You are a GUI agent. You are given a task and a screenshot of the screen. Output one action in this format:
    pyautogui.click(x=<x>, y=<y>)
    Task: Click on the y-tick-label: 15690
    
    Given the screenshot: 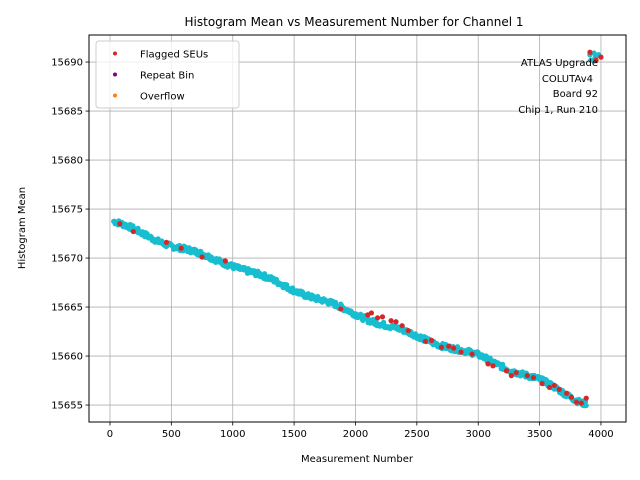 What is the action you would take?
    pyautogui.click(x=67, y=63)
    